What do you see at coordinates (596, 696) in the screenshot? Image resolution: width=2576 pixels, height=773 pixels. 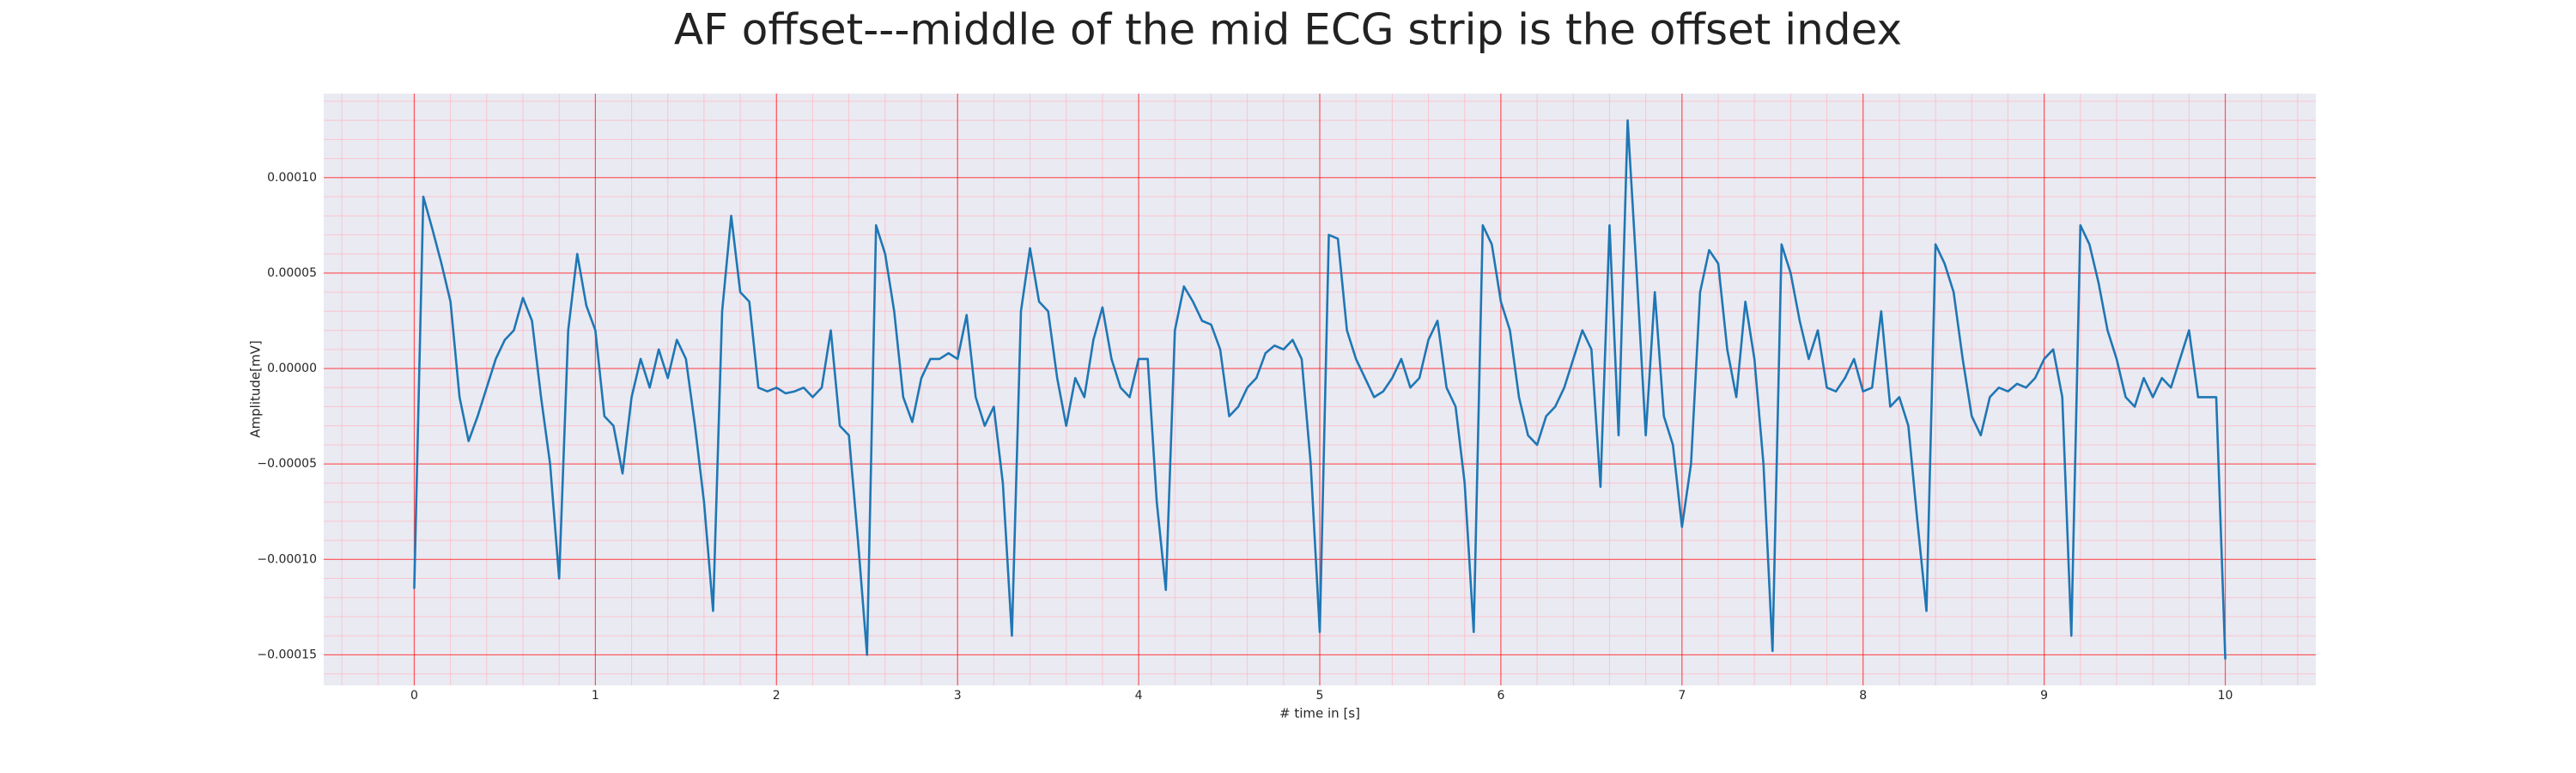 I see `x-tick-label: 1` at bounding box center [596, 696].